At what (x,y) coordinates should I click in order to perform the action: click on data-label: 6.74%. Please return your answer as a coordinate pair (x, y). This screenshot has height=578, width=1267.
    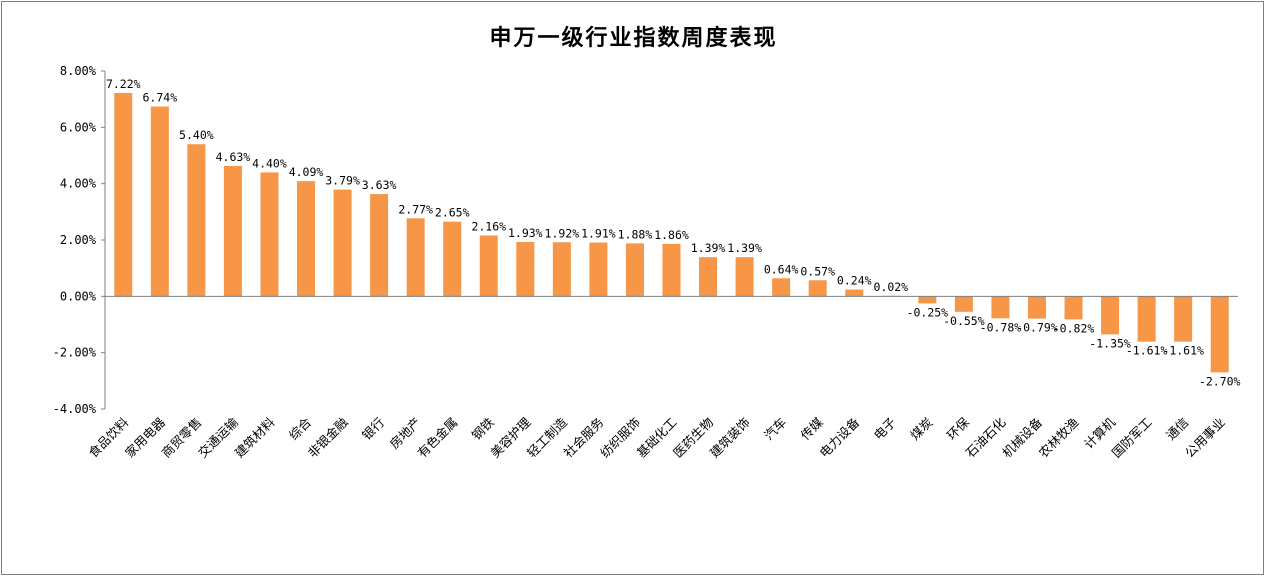
    Looking at the image, I should click on (160, 97).